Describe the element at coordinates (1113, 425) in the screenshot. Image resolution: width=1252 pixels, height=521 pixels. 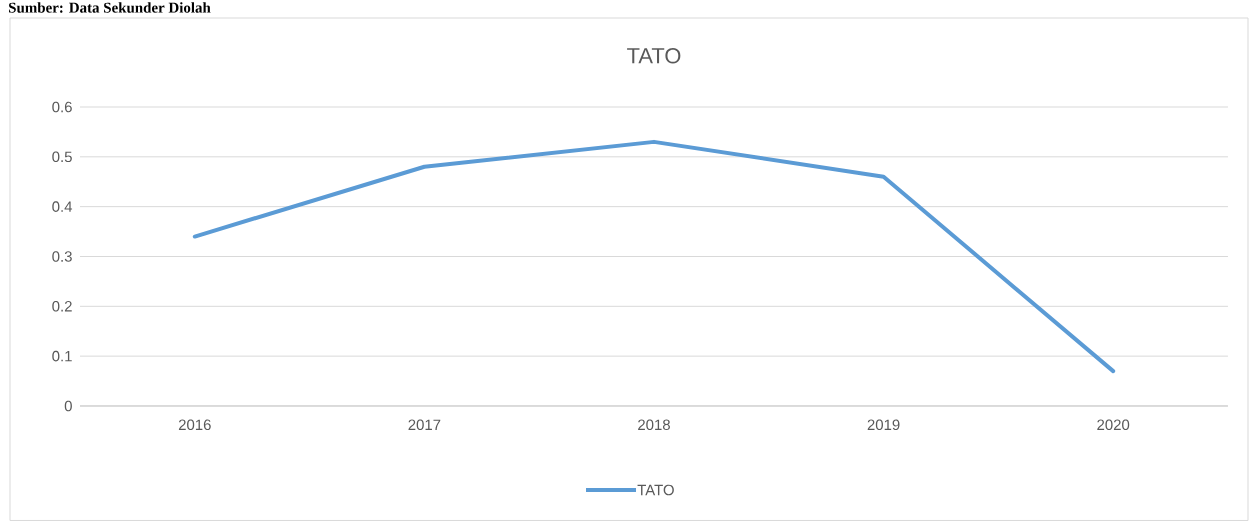
I see `x-tick-label: 2020` at that location.